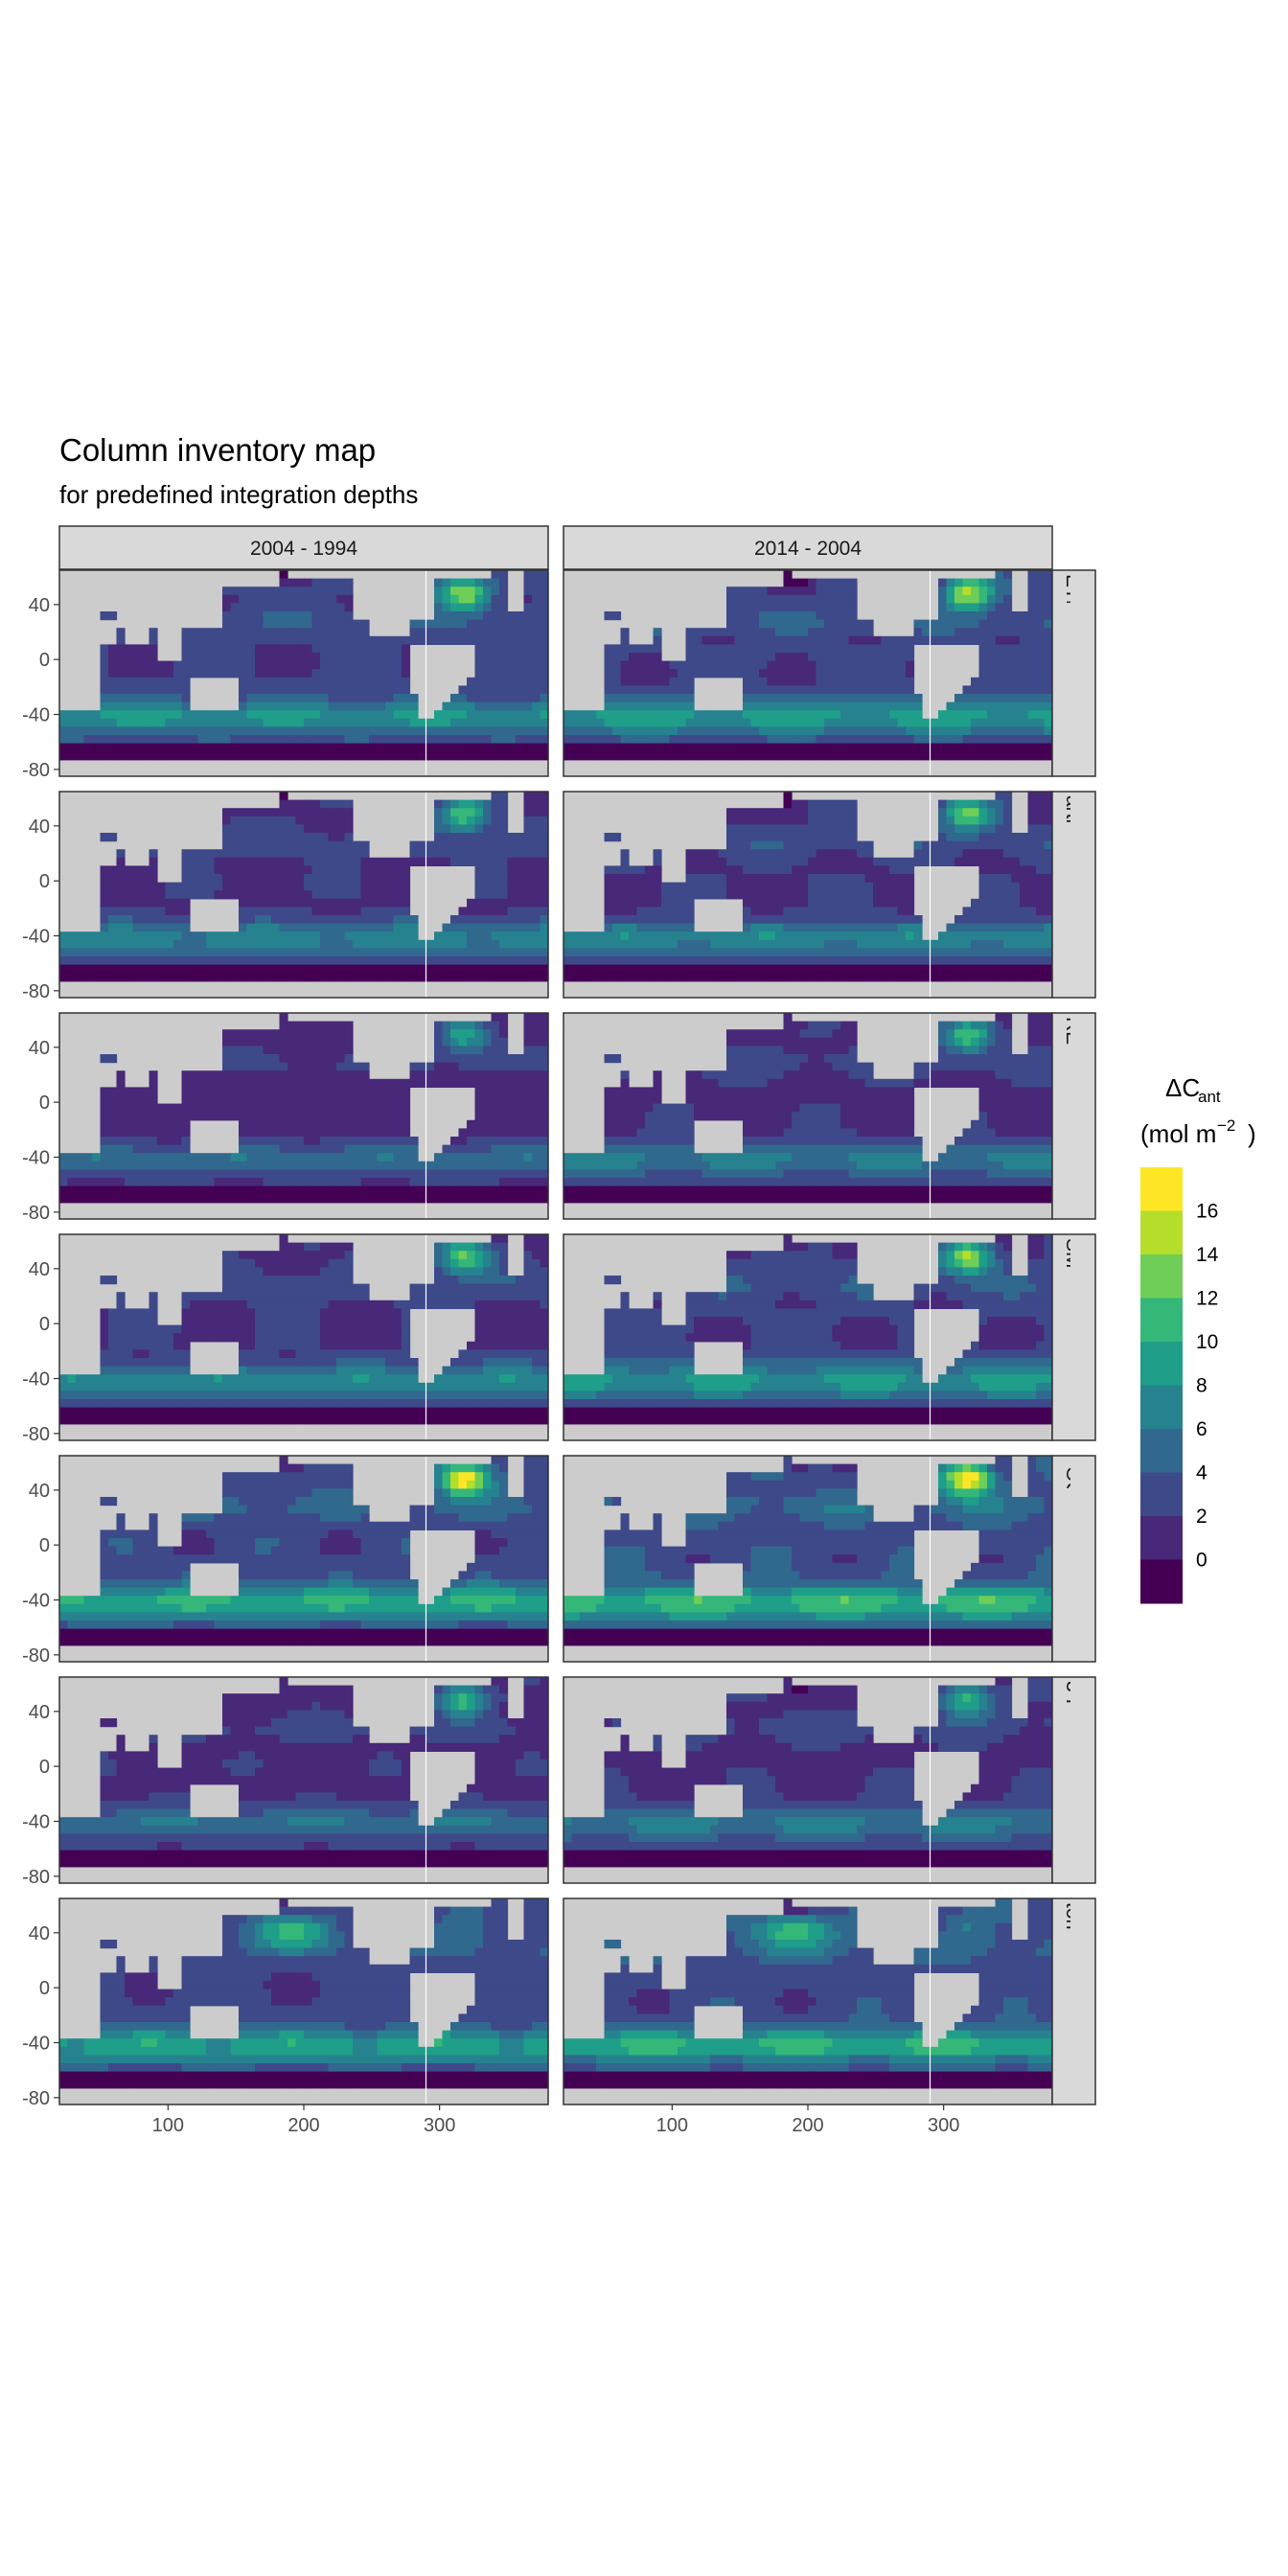 The height and width of the screenshot is (2576, 1288). Describe the element at coordinates (1073, 895) in the screenshot. I see `row-strip: arth3_3D_ALL_v202` at that location.